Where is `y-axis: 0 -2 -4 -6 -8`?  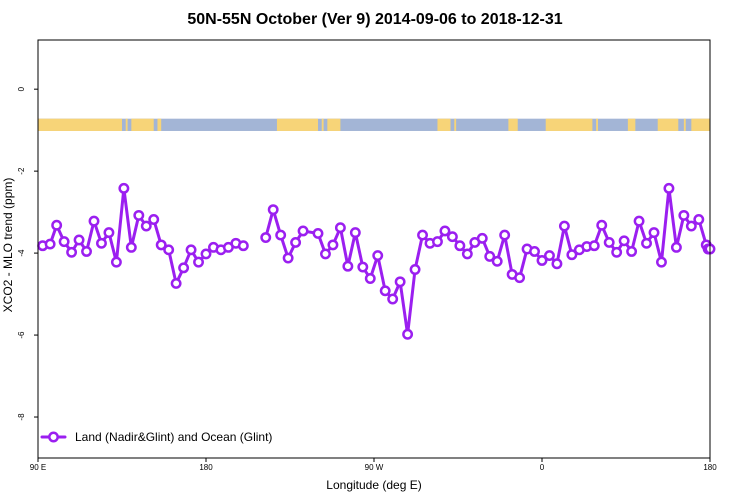
y-axis: 0 -2 -4 -6 -8 is located at coordinates (27, 253).